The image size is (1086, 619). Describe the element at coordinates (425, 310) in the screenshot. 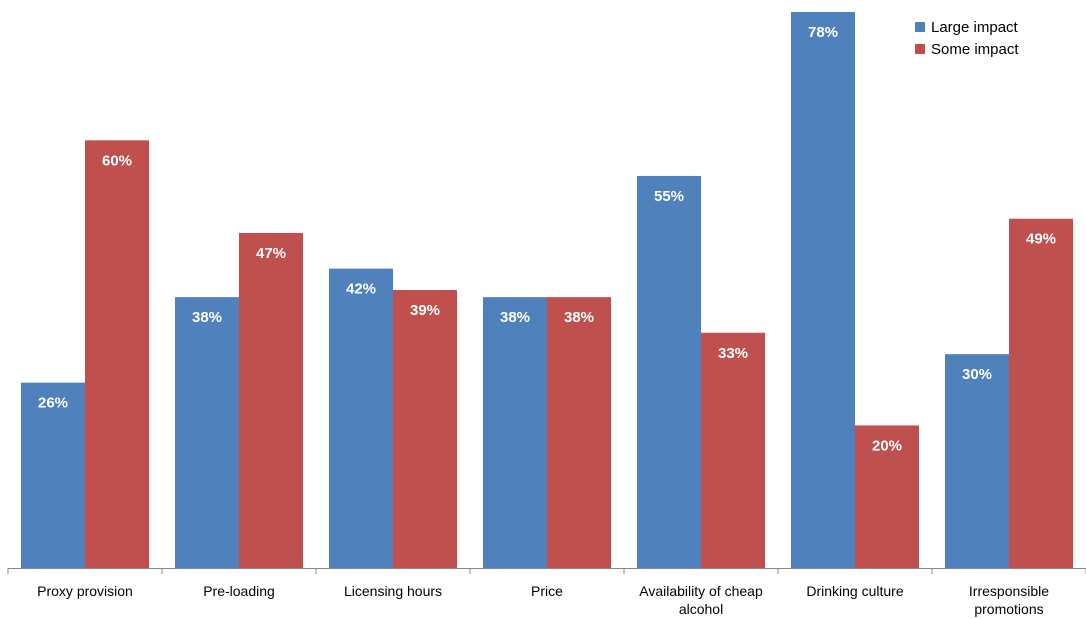

I see `data-label: 39%` at that location.